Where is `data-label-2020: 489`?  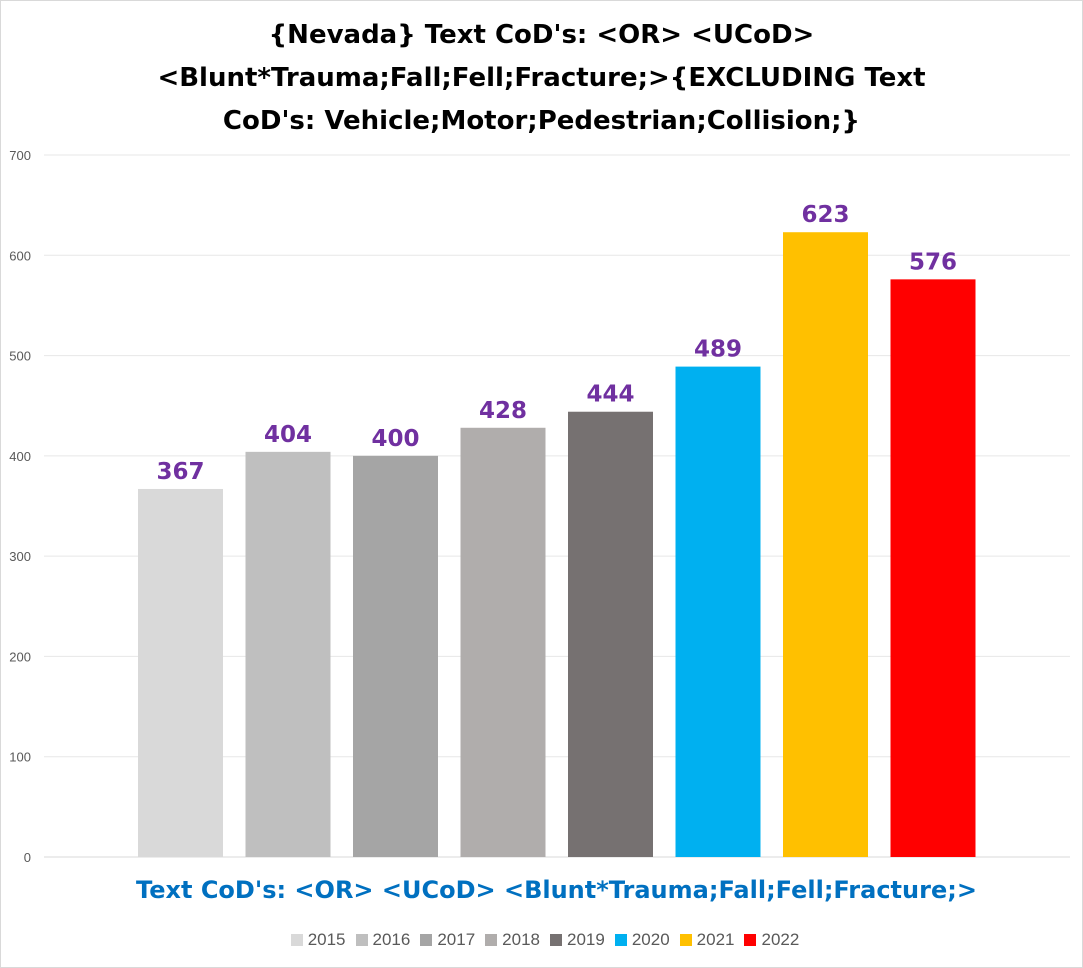
data-label-2020: 489 is located at coordinates (718, 350).